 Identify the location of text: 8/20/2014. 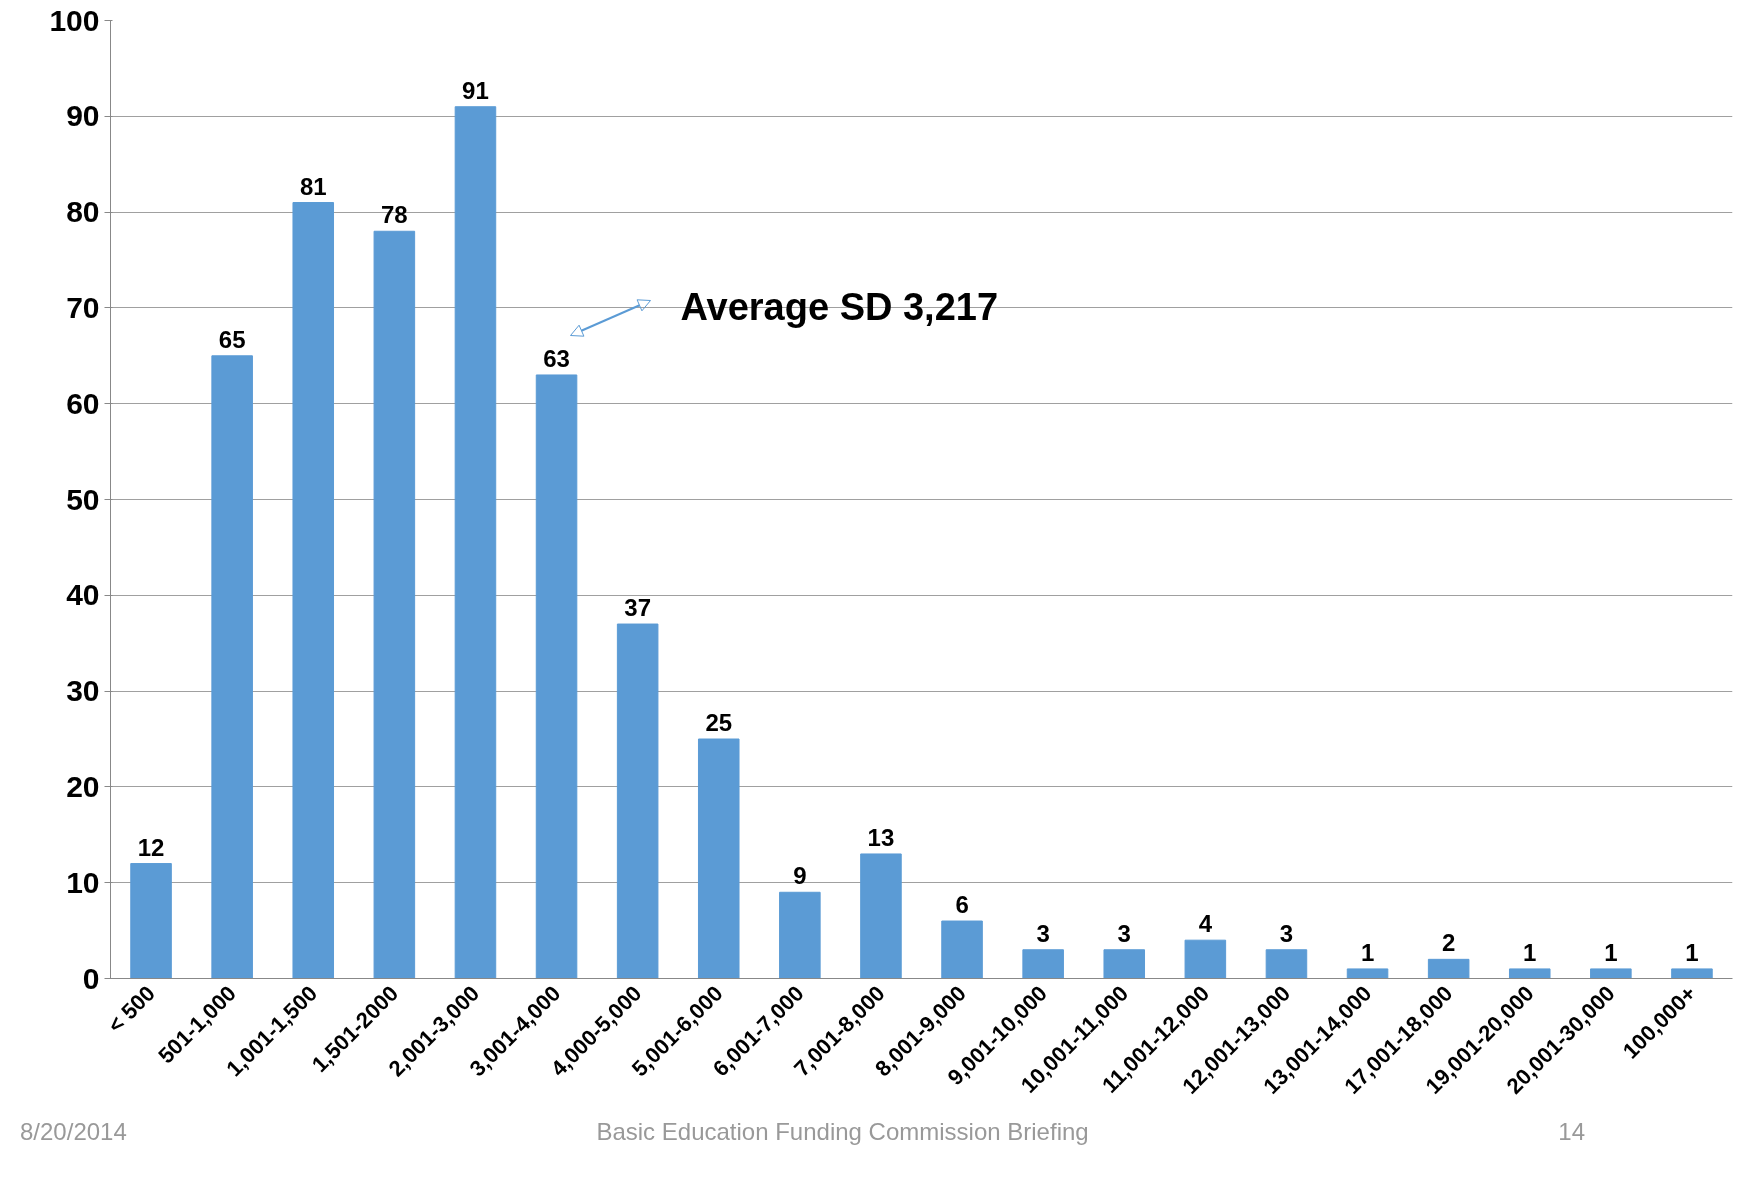
(73, 1132).